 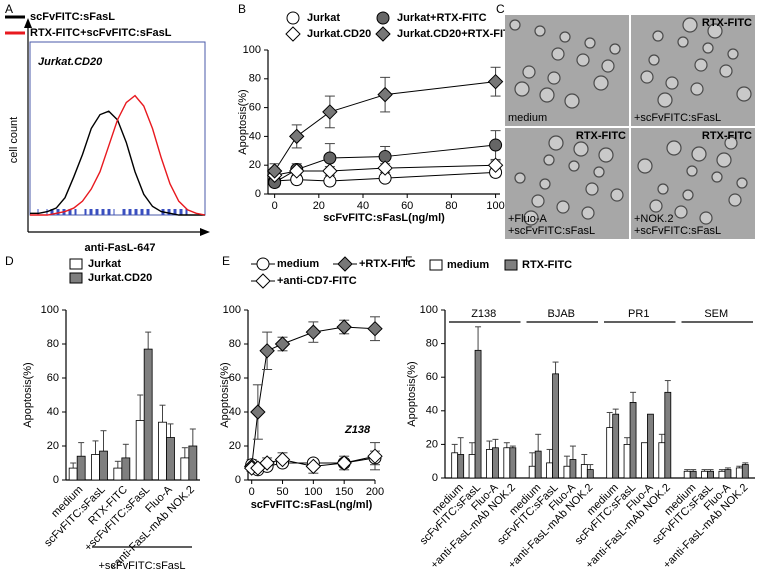 What do you see at coordinates (363, 206) in the screenshot?
I see `x-tick-label: 40` at bounding box center [363, 206].